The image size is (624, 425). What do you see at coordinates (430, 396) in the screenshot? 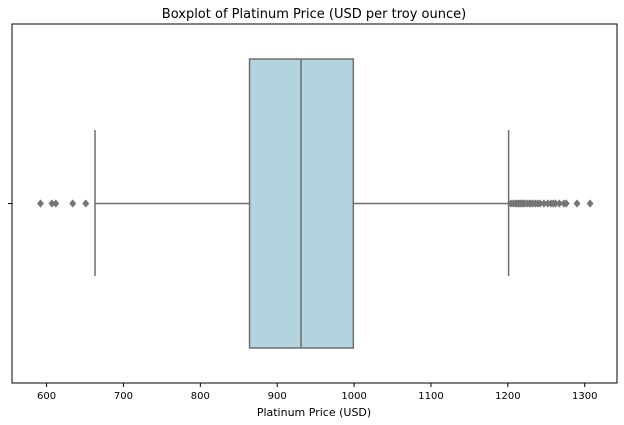
I see `x-tick-label: 1100` at bounding box center [430, 396].